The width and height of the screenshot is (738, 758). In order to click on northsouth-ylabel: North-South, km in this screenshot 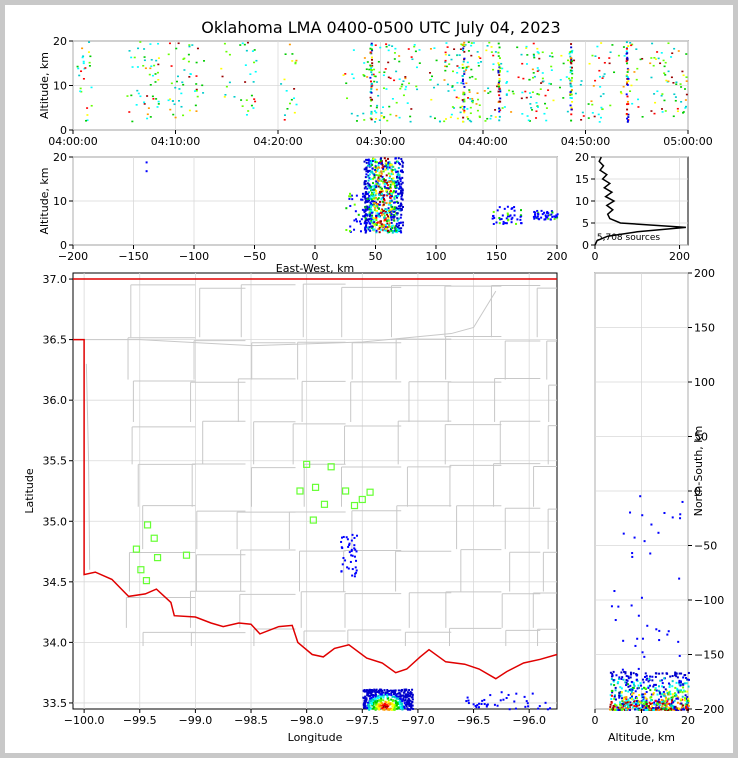, I will do `click(698, 471)`.